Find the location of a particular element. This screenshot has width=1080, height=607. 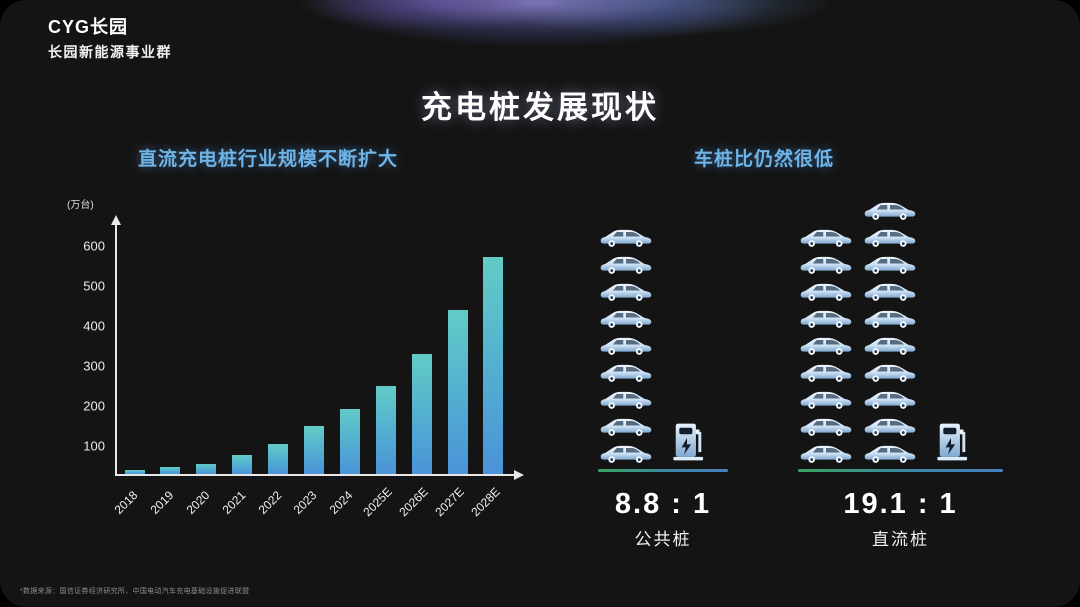

y-tick-label: 400 is located at coordinates (94, 326).